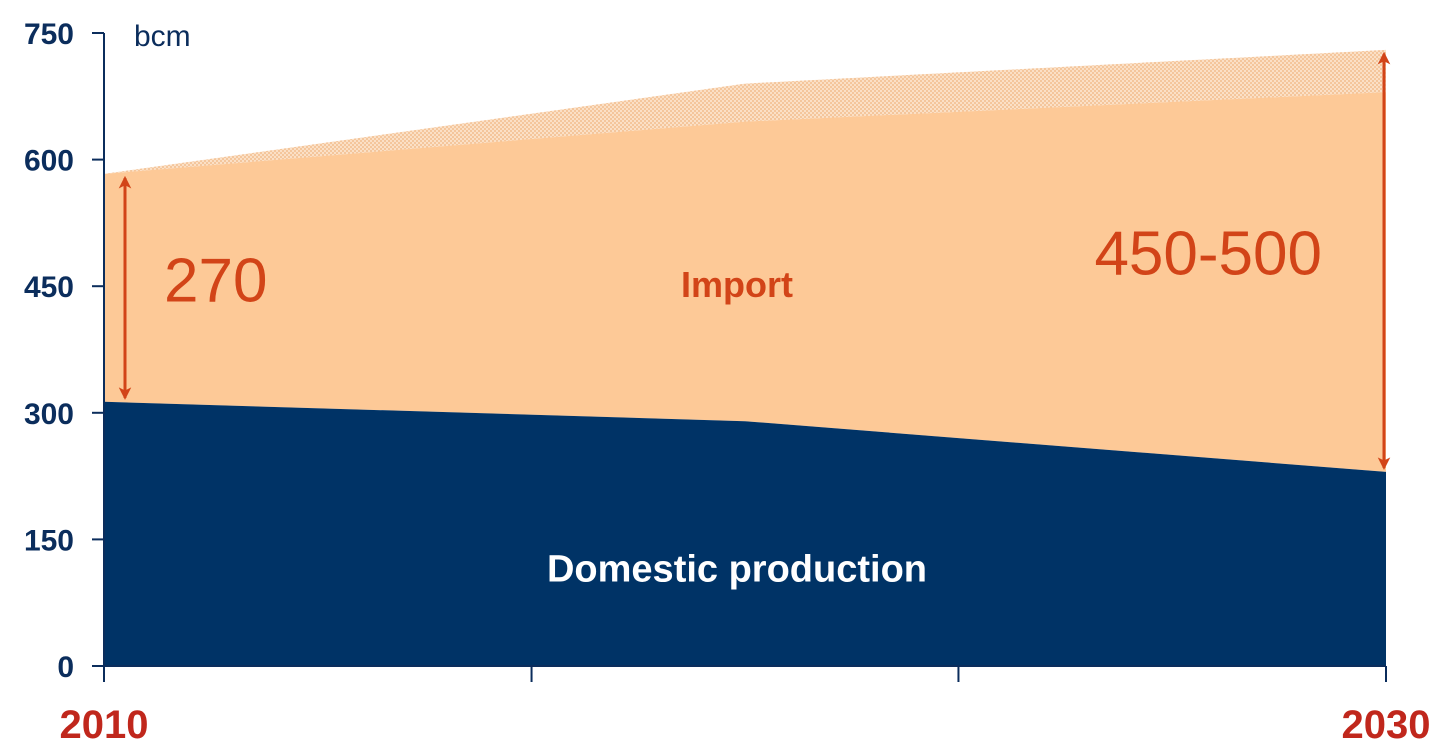 The image size is (1433, 750). What do you see at coordinates (64, 351) in the screenshot?
I see `y-axis-ticks: 0 150 300 450 600 750` at bounding box center [64, 351].